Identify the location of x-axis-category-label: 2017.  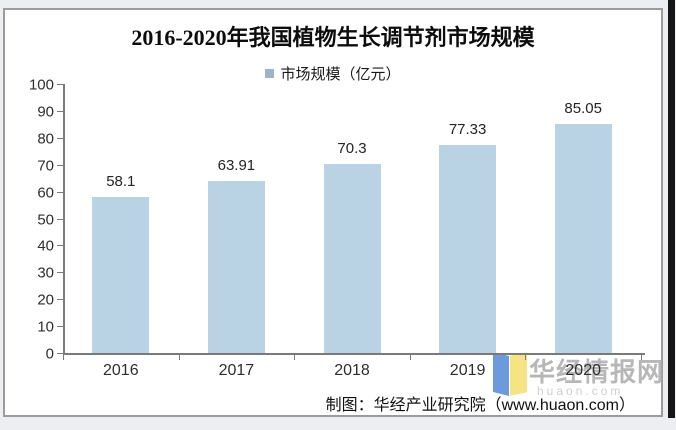
(236, 370).